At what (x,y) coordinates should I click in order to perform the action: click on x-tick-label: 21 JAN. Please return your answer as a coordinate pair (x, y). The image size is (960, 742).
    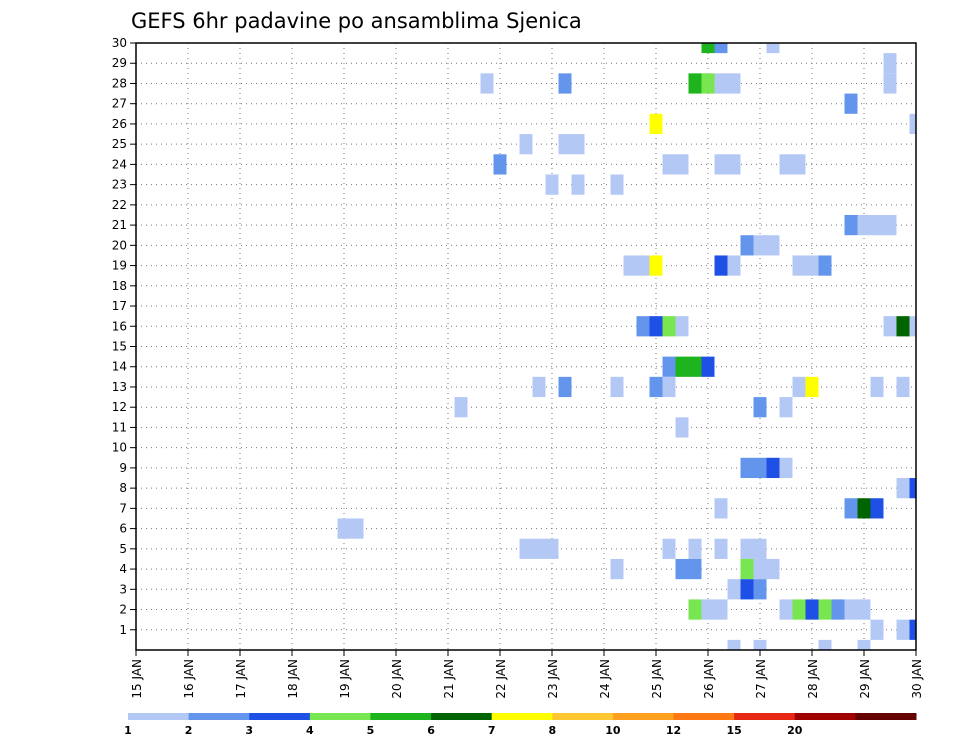
    Looking at the image, I should click on (449, 679).